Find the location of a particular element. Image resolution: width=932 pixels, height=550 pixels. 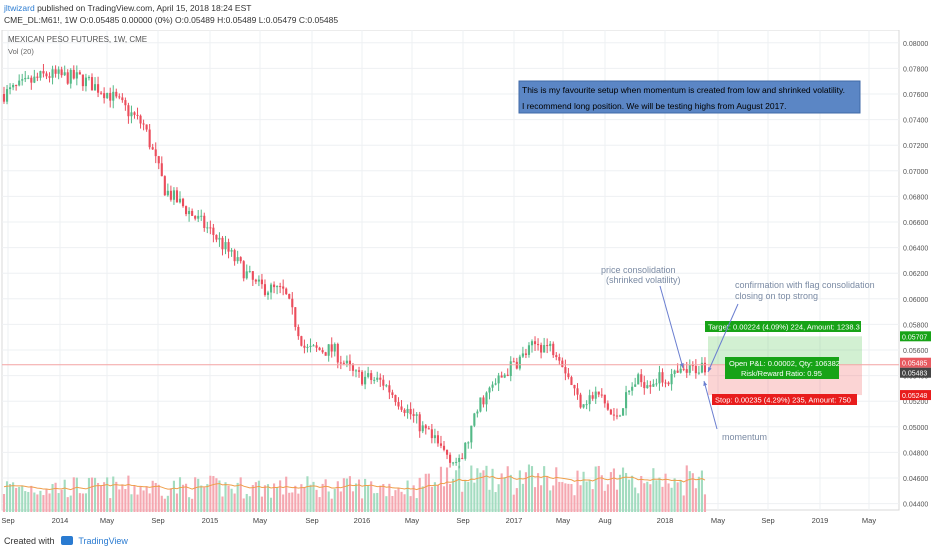

y-tick-label: 0.05000 is located at coordinates (915, 428).